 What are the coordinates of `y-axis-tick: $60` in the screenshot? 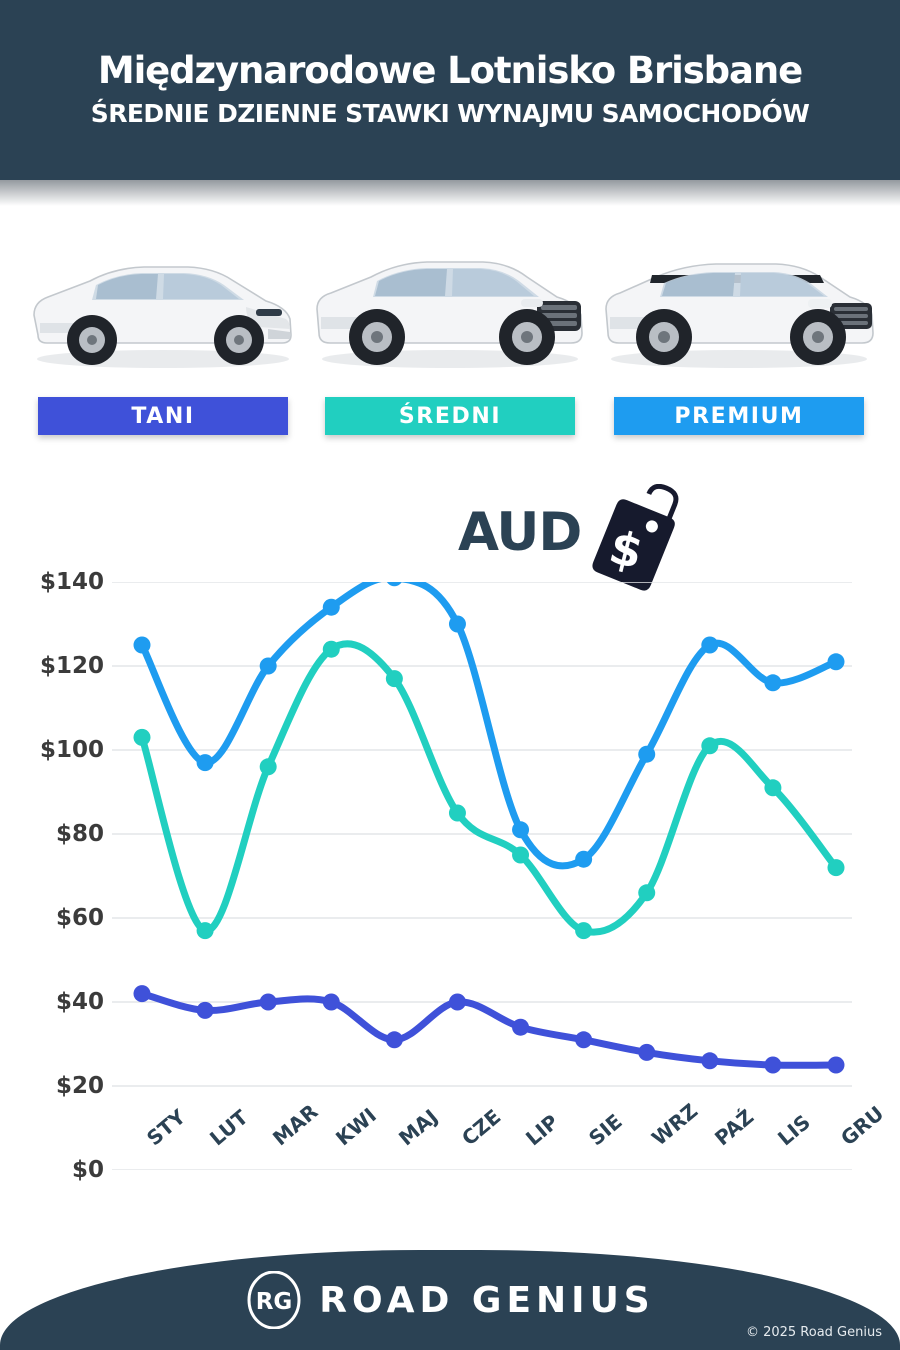 It's located at (79, 918).